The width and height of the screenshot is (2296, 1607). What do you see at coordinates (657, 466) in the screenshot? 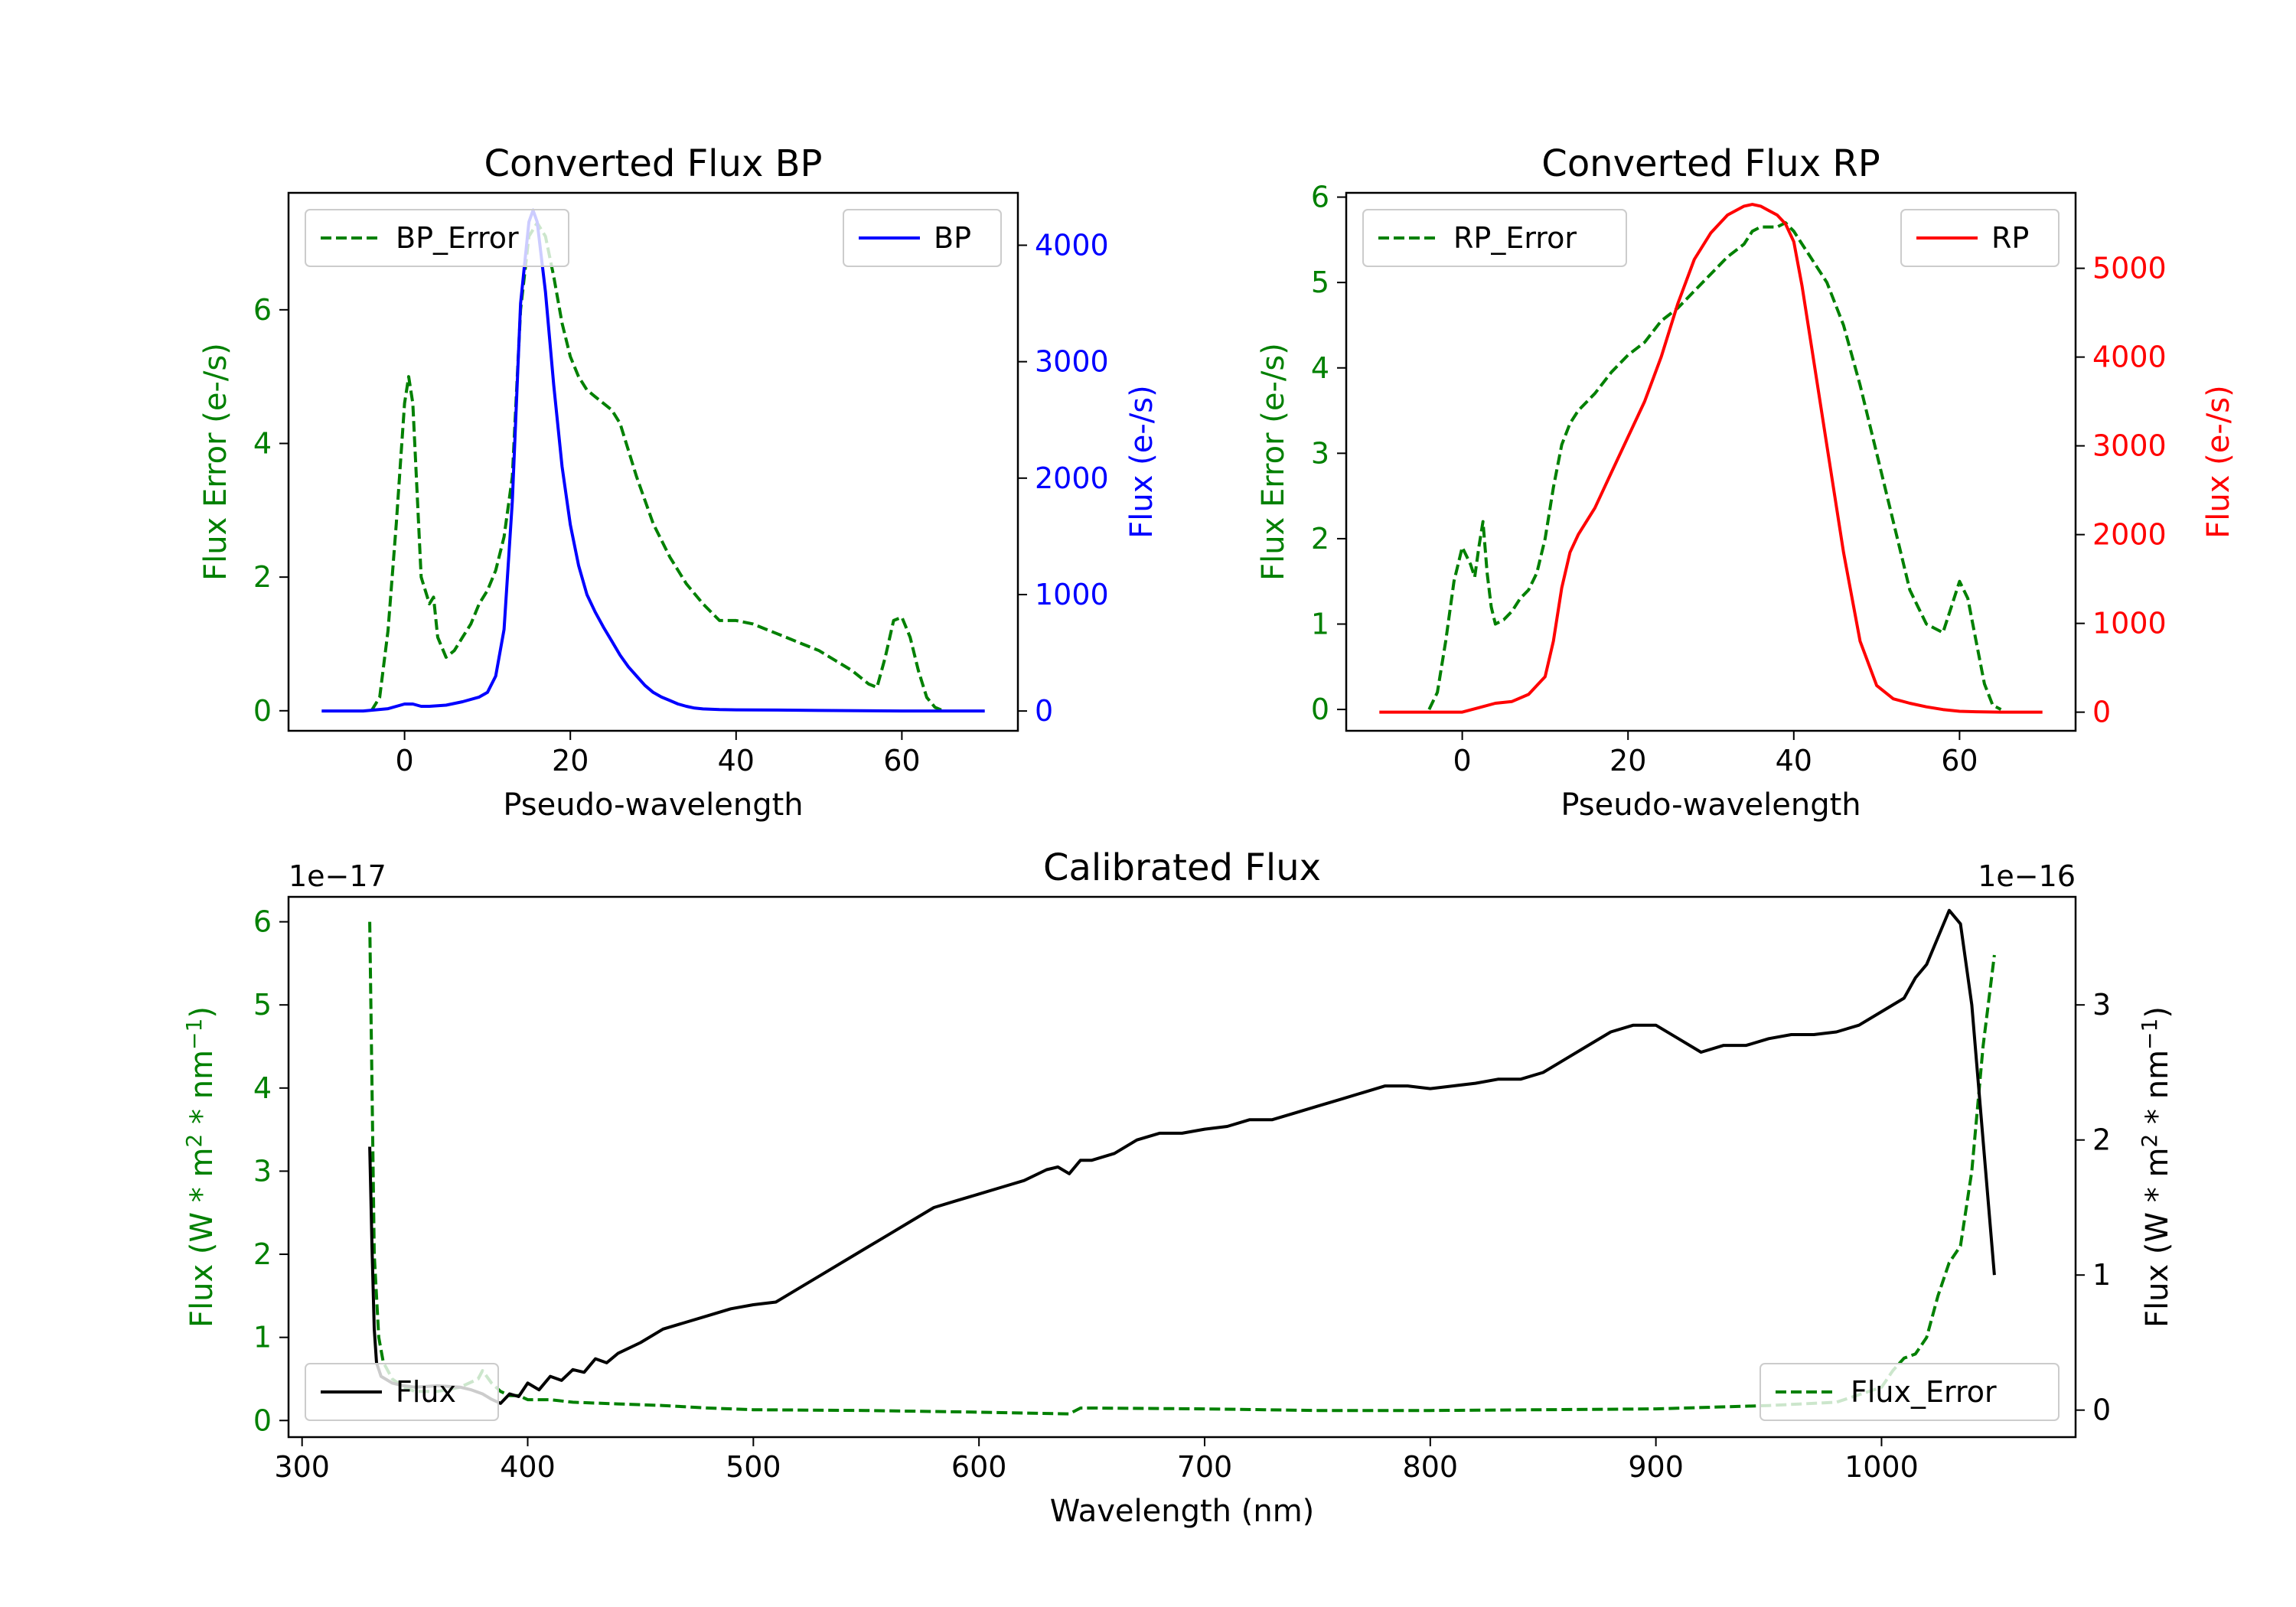
I see `series-line-bp-error` at bounding box center [657, 466].